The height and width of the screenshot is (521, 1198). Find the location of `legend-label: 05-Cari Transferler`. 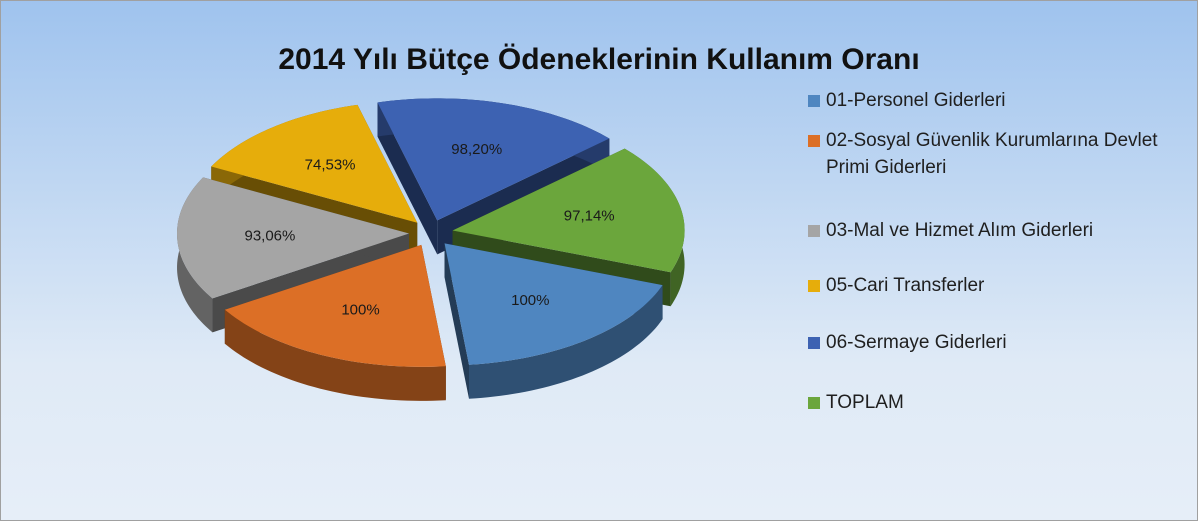

legend-label: 05-Cari Transferler is located at coordinates (905, 285).